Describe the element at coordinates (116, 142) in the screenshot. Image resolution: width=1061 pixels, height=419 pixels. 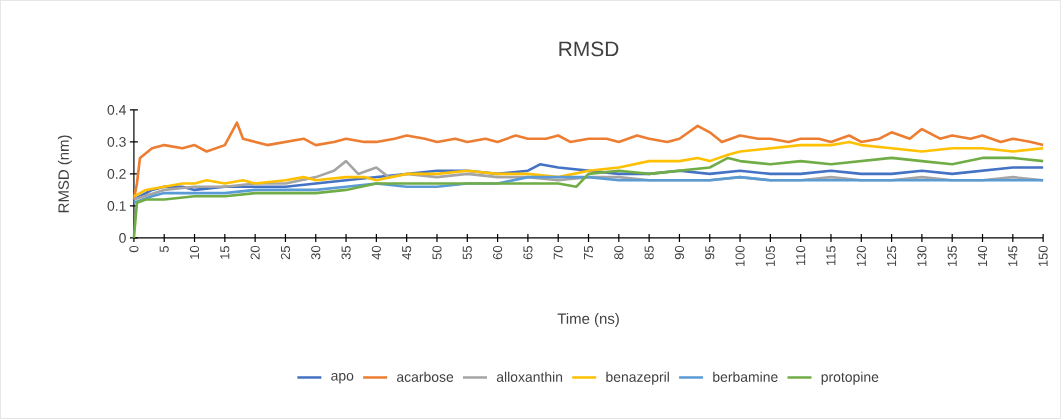
I see `y-tick-label: 0.3` at that location.